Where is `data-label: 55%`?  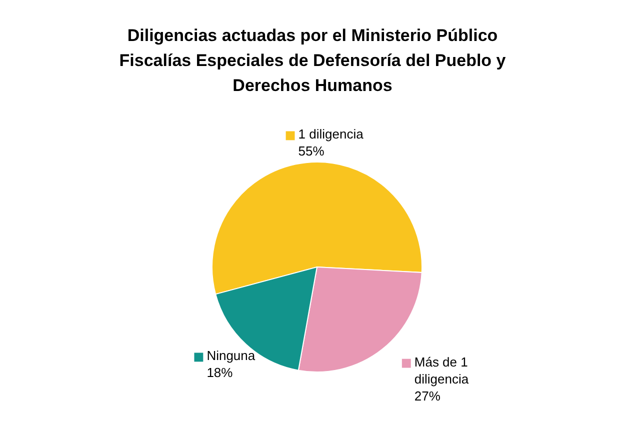
data-label: 55% is located at coordinates (311, 151).